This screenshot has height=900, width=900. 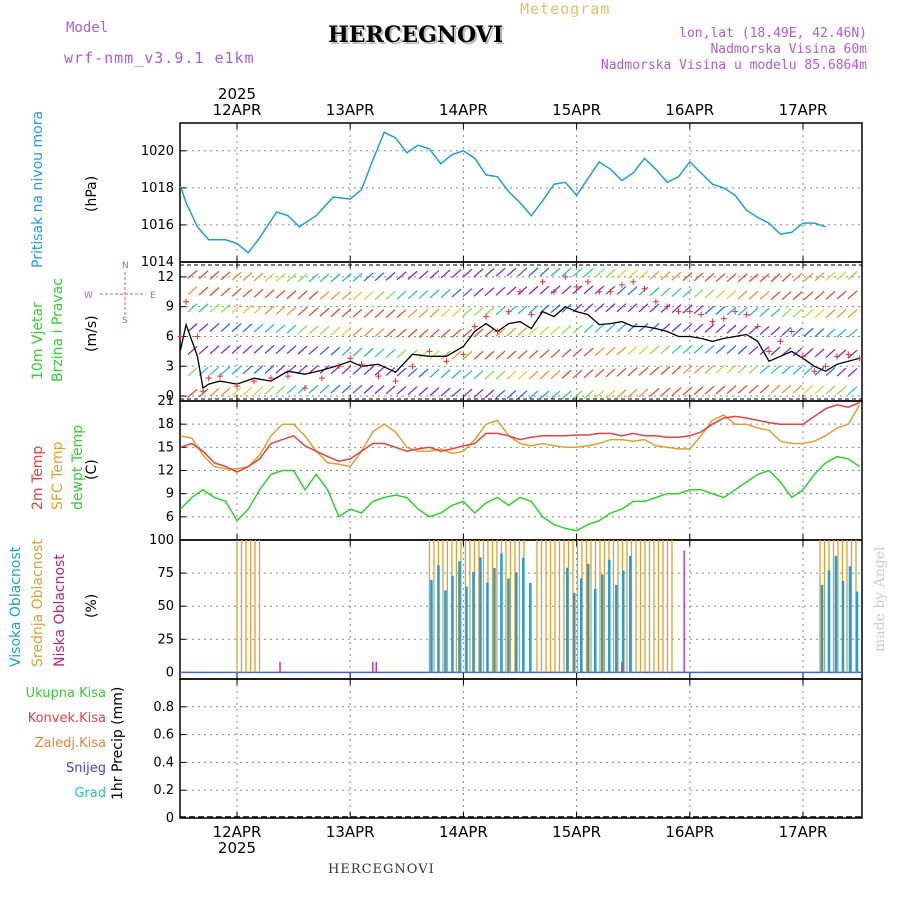 I want to click on footer-station: HERCEGNOVI, so click(x=381, y=869).